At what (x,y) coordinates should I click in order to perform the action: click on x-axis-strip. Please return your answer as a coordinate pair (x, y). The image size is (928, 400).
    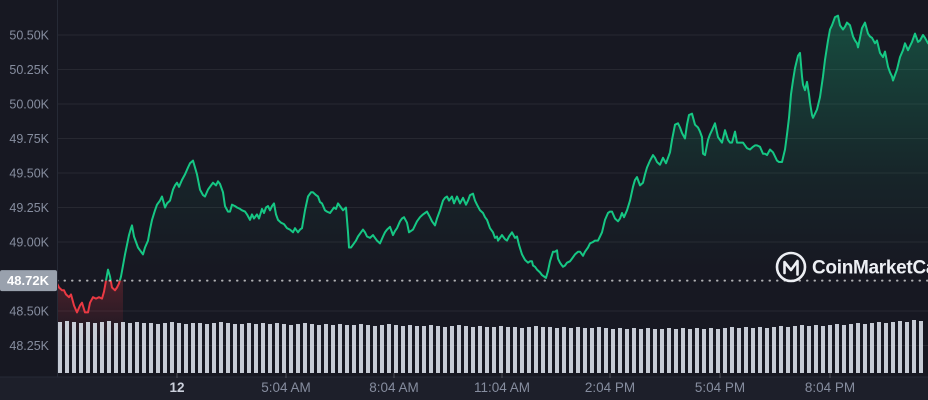
    Looking at the image, I should click on (464, 388).